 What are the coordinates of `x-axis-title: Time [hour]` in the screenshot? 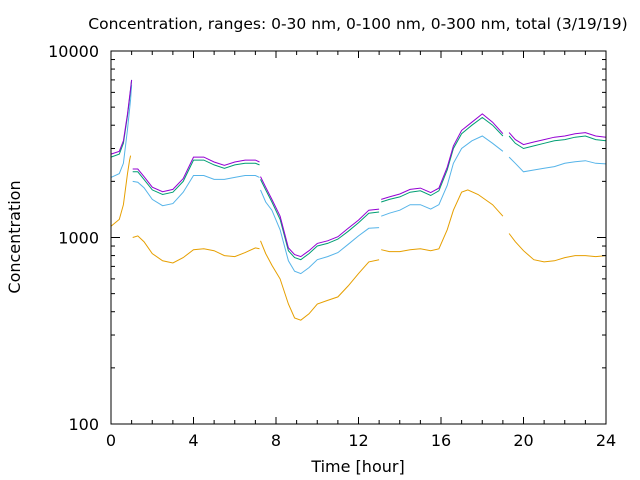 It's located at (357, 466).